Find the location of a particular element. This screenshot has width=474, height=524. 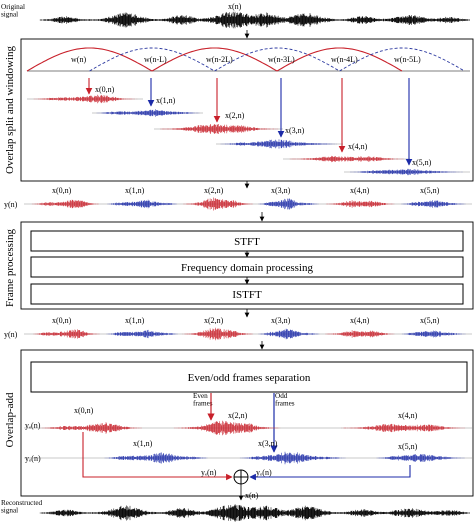

ye-sum-label: yₑ(n) is located at coordinates (209, 472).